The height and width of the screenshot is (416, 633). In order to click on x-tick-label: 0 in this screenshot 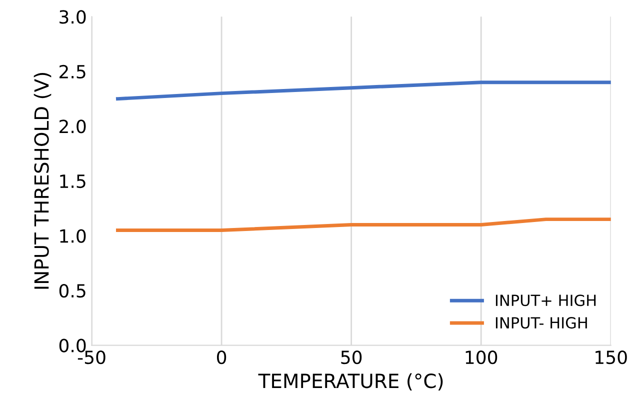, I will do `click(221, 357)`.